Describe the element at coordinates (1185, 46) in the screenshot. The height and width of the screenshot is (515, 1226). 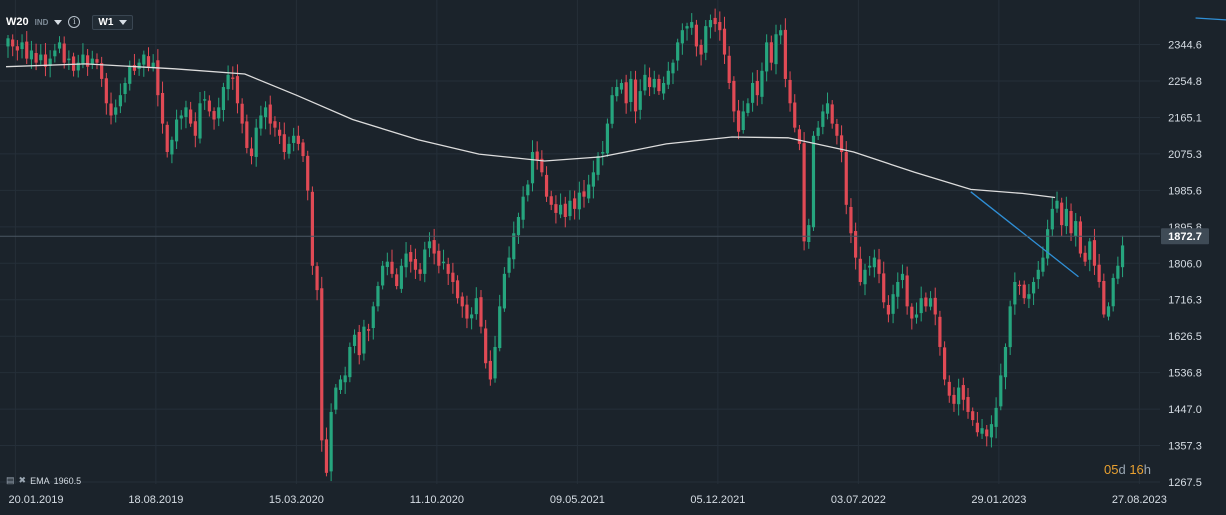
I see `y-axis-tick-label: 2344.6` at that location.